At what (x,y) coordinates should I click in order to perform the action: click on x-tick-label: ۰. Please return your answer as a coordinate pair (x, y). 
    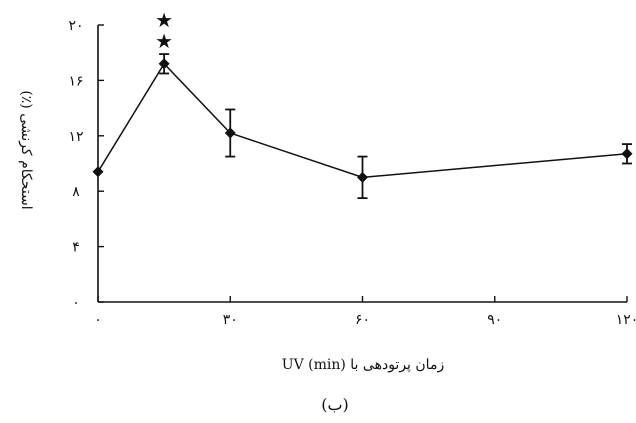
    Looking at the image, I should click on (98, 320).